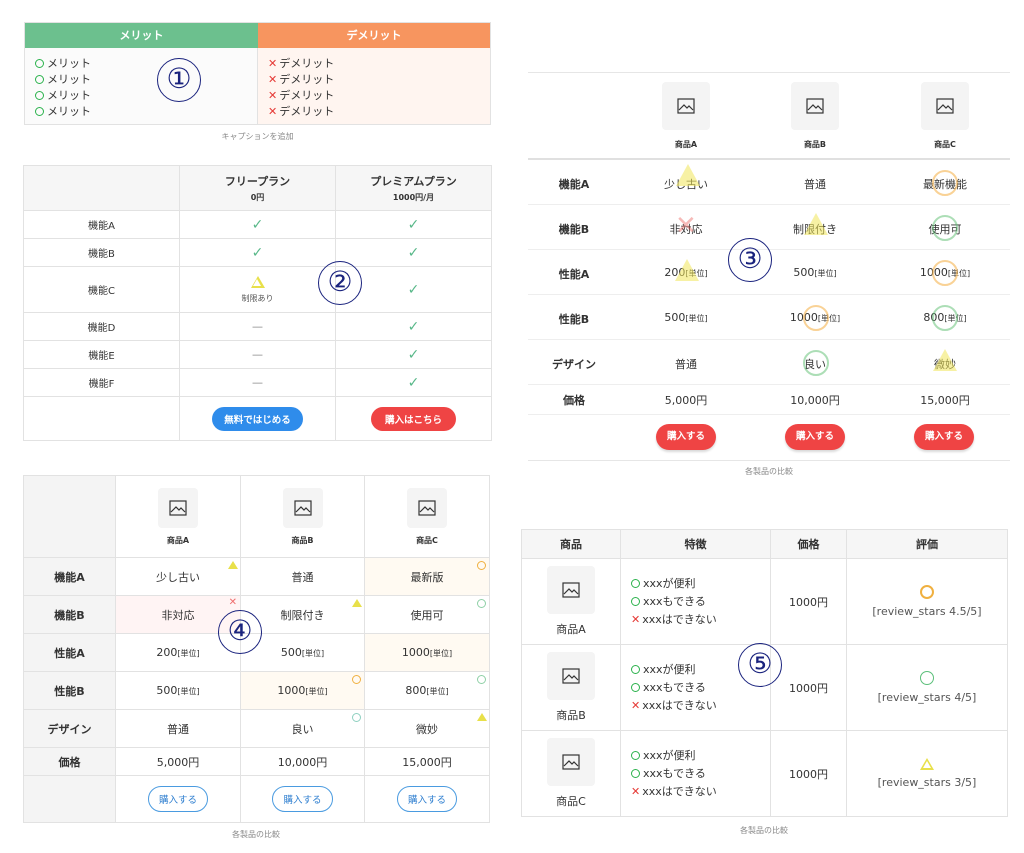 The height and width of the screenshot is (853, 1024). What do you see at coordinates (764, 830) in the screenshot?
I see `table-caption: 各製品の比較` at bounding box center [764, 830].